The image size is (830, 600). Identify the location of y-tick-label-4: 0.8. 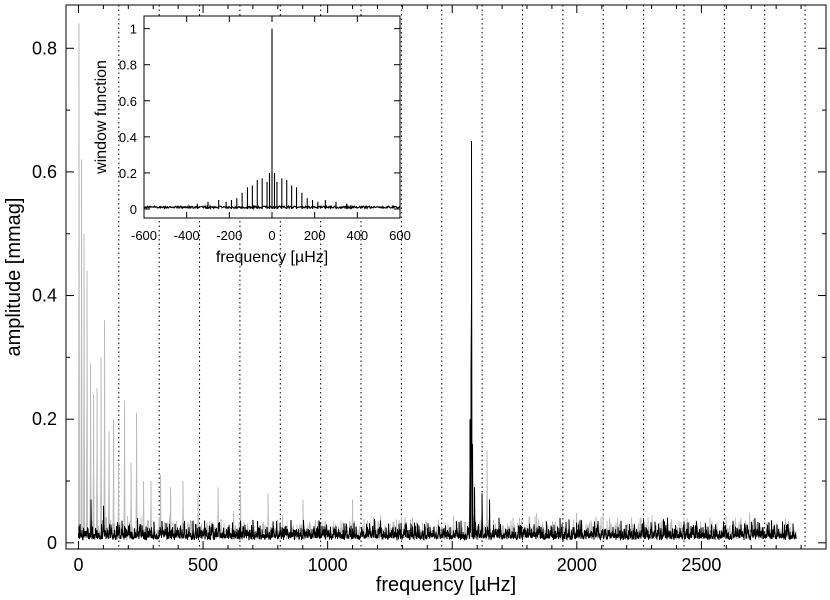
(44, 48).